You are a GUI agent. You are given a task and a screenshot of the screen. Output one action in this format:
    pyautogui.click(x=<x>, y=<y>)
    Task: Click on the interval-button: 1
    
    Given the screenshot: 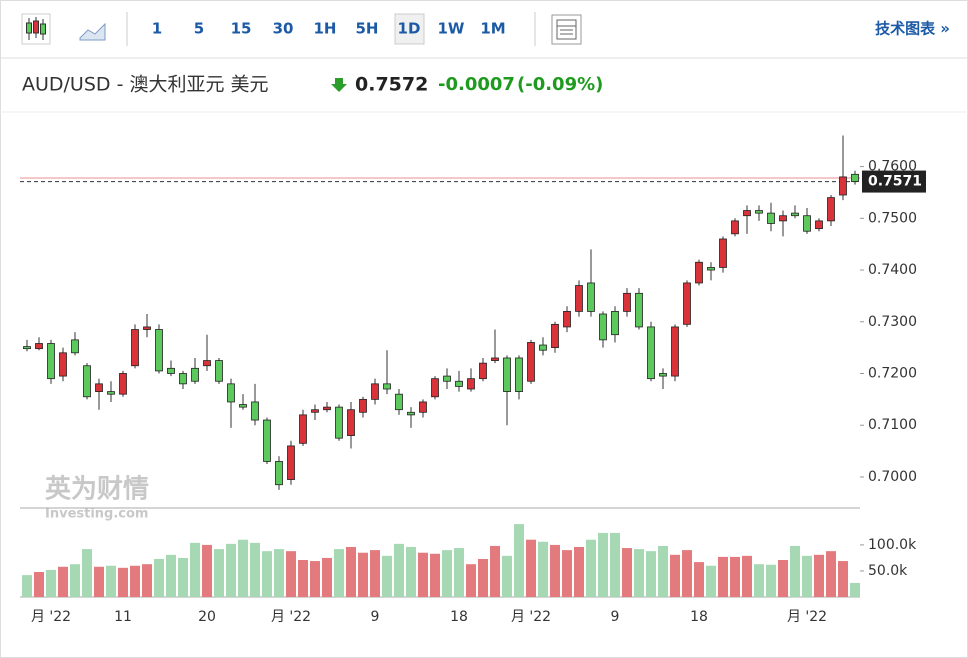 What is the action you would take?
    pyautogui.click(x=157, y=29)
    